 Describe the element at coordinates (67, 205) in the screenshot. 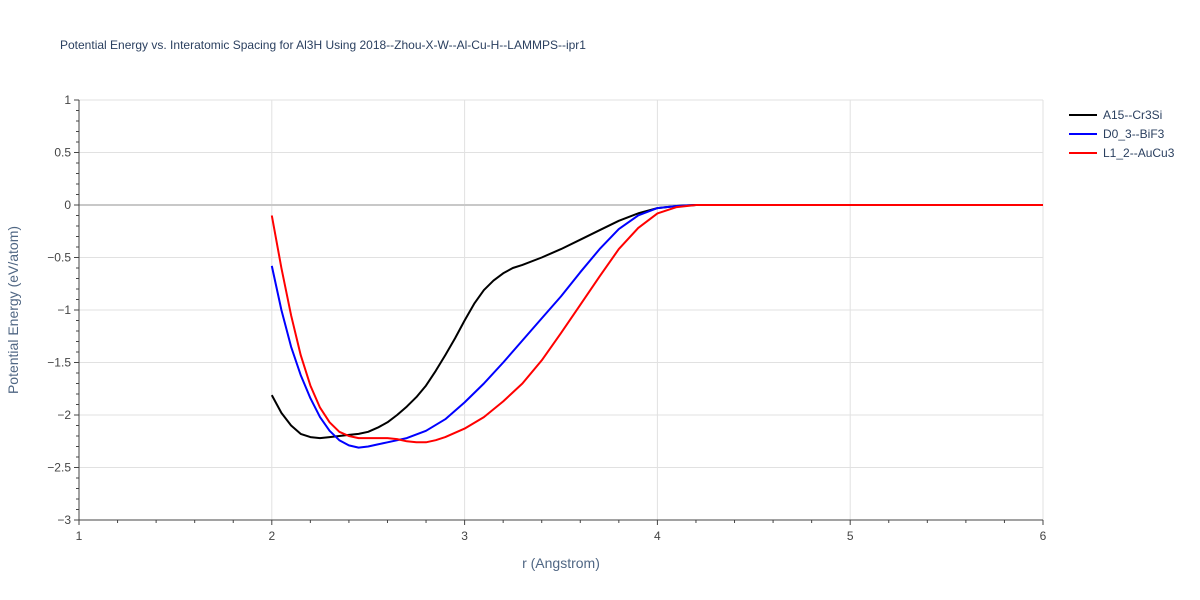

I see `y-tick-label: 0` at that location.